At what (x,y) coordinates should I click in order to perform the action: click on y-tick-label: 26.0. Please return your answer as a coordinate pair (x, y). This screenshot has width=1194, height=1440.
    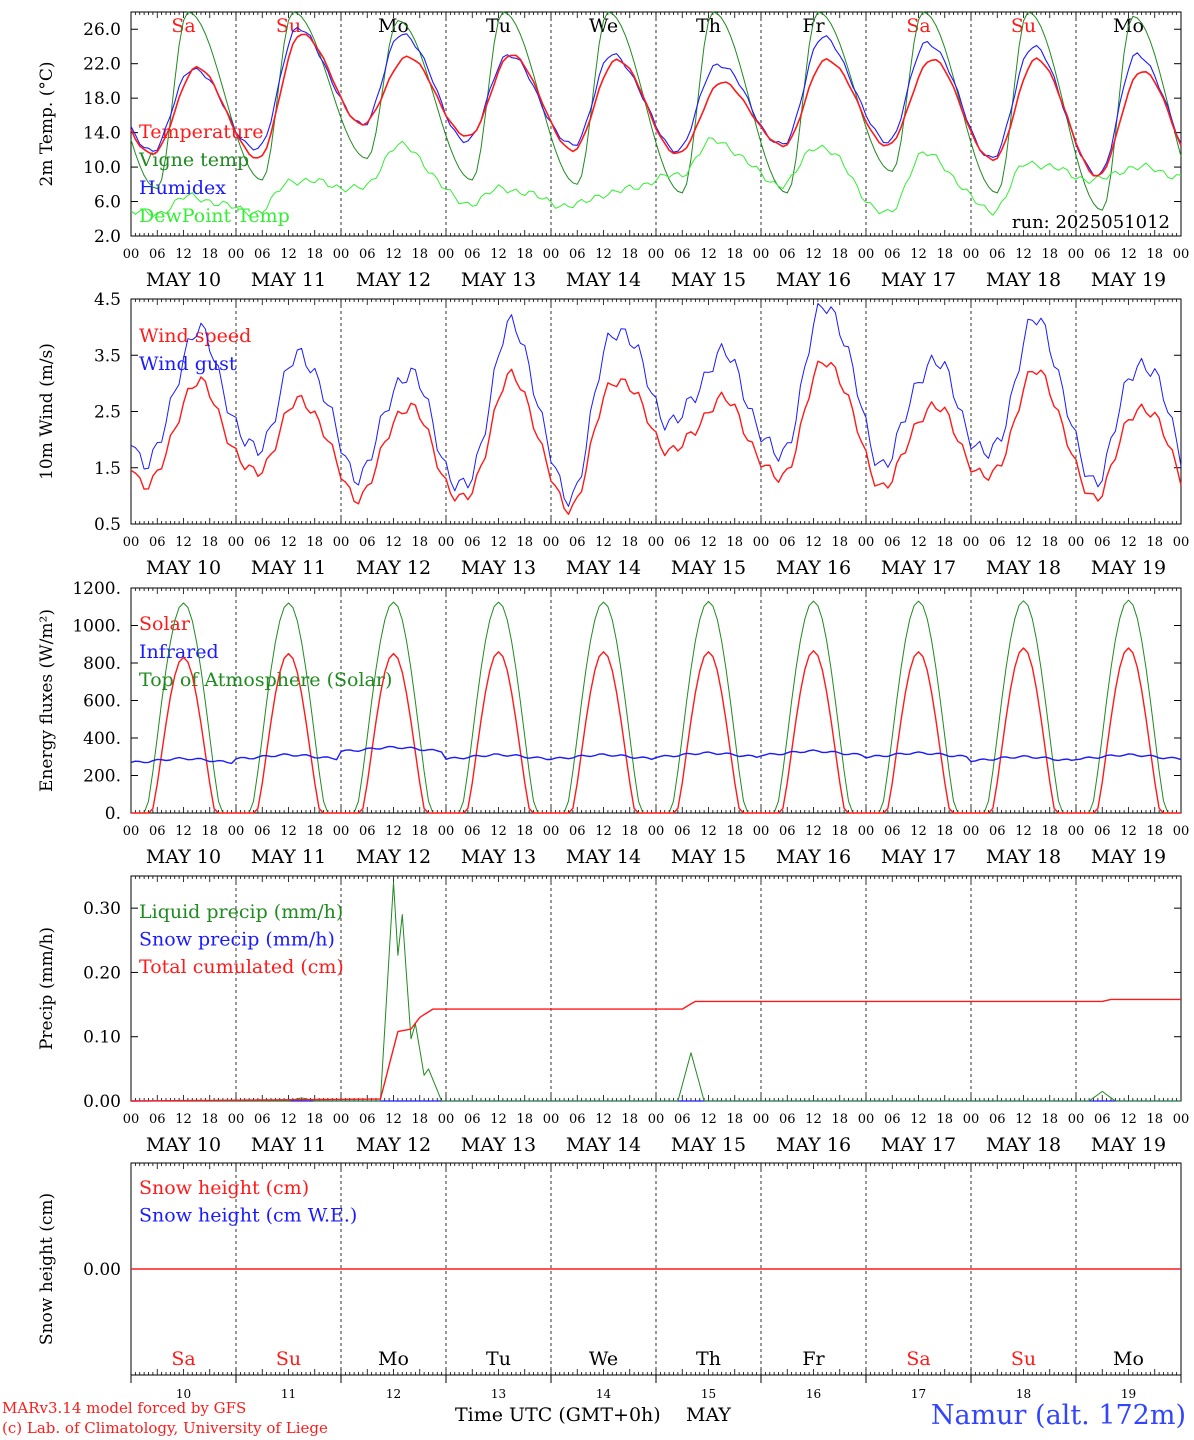
    Looking at the image, I should click on (102, 30).